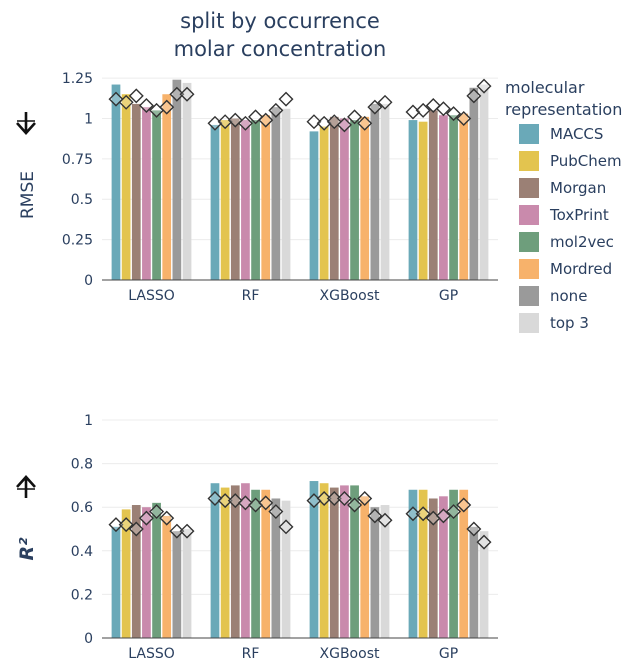 This screenshot has height=662, width=632. What do you see at coordinates (569, 323) in the screenshot?
I see `legend-label: top 3` at bounding box center [569, 323].